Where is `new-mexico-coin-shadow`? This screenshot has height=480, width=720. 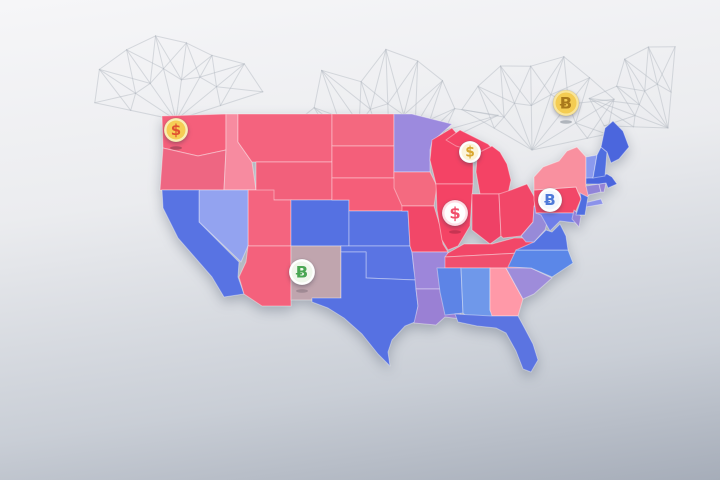 new-mexico-coin-shadow is located at coordinates (302, 291).